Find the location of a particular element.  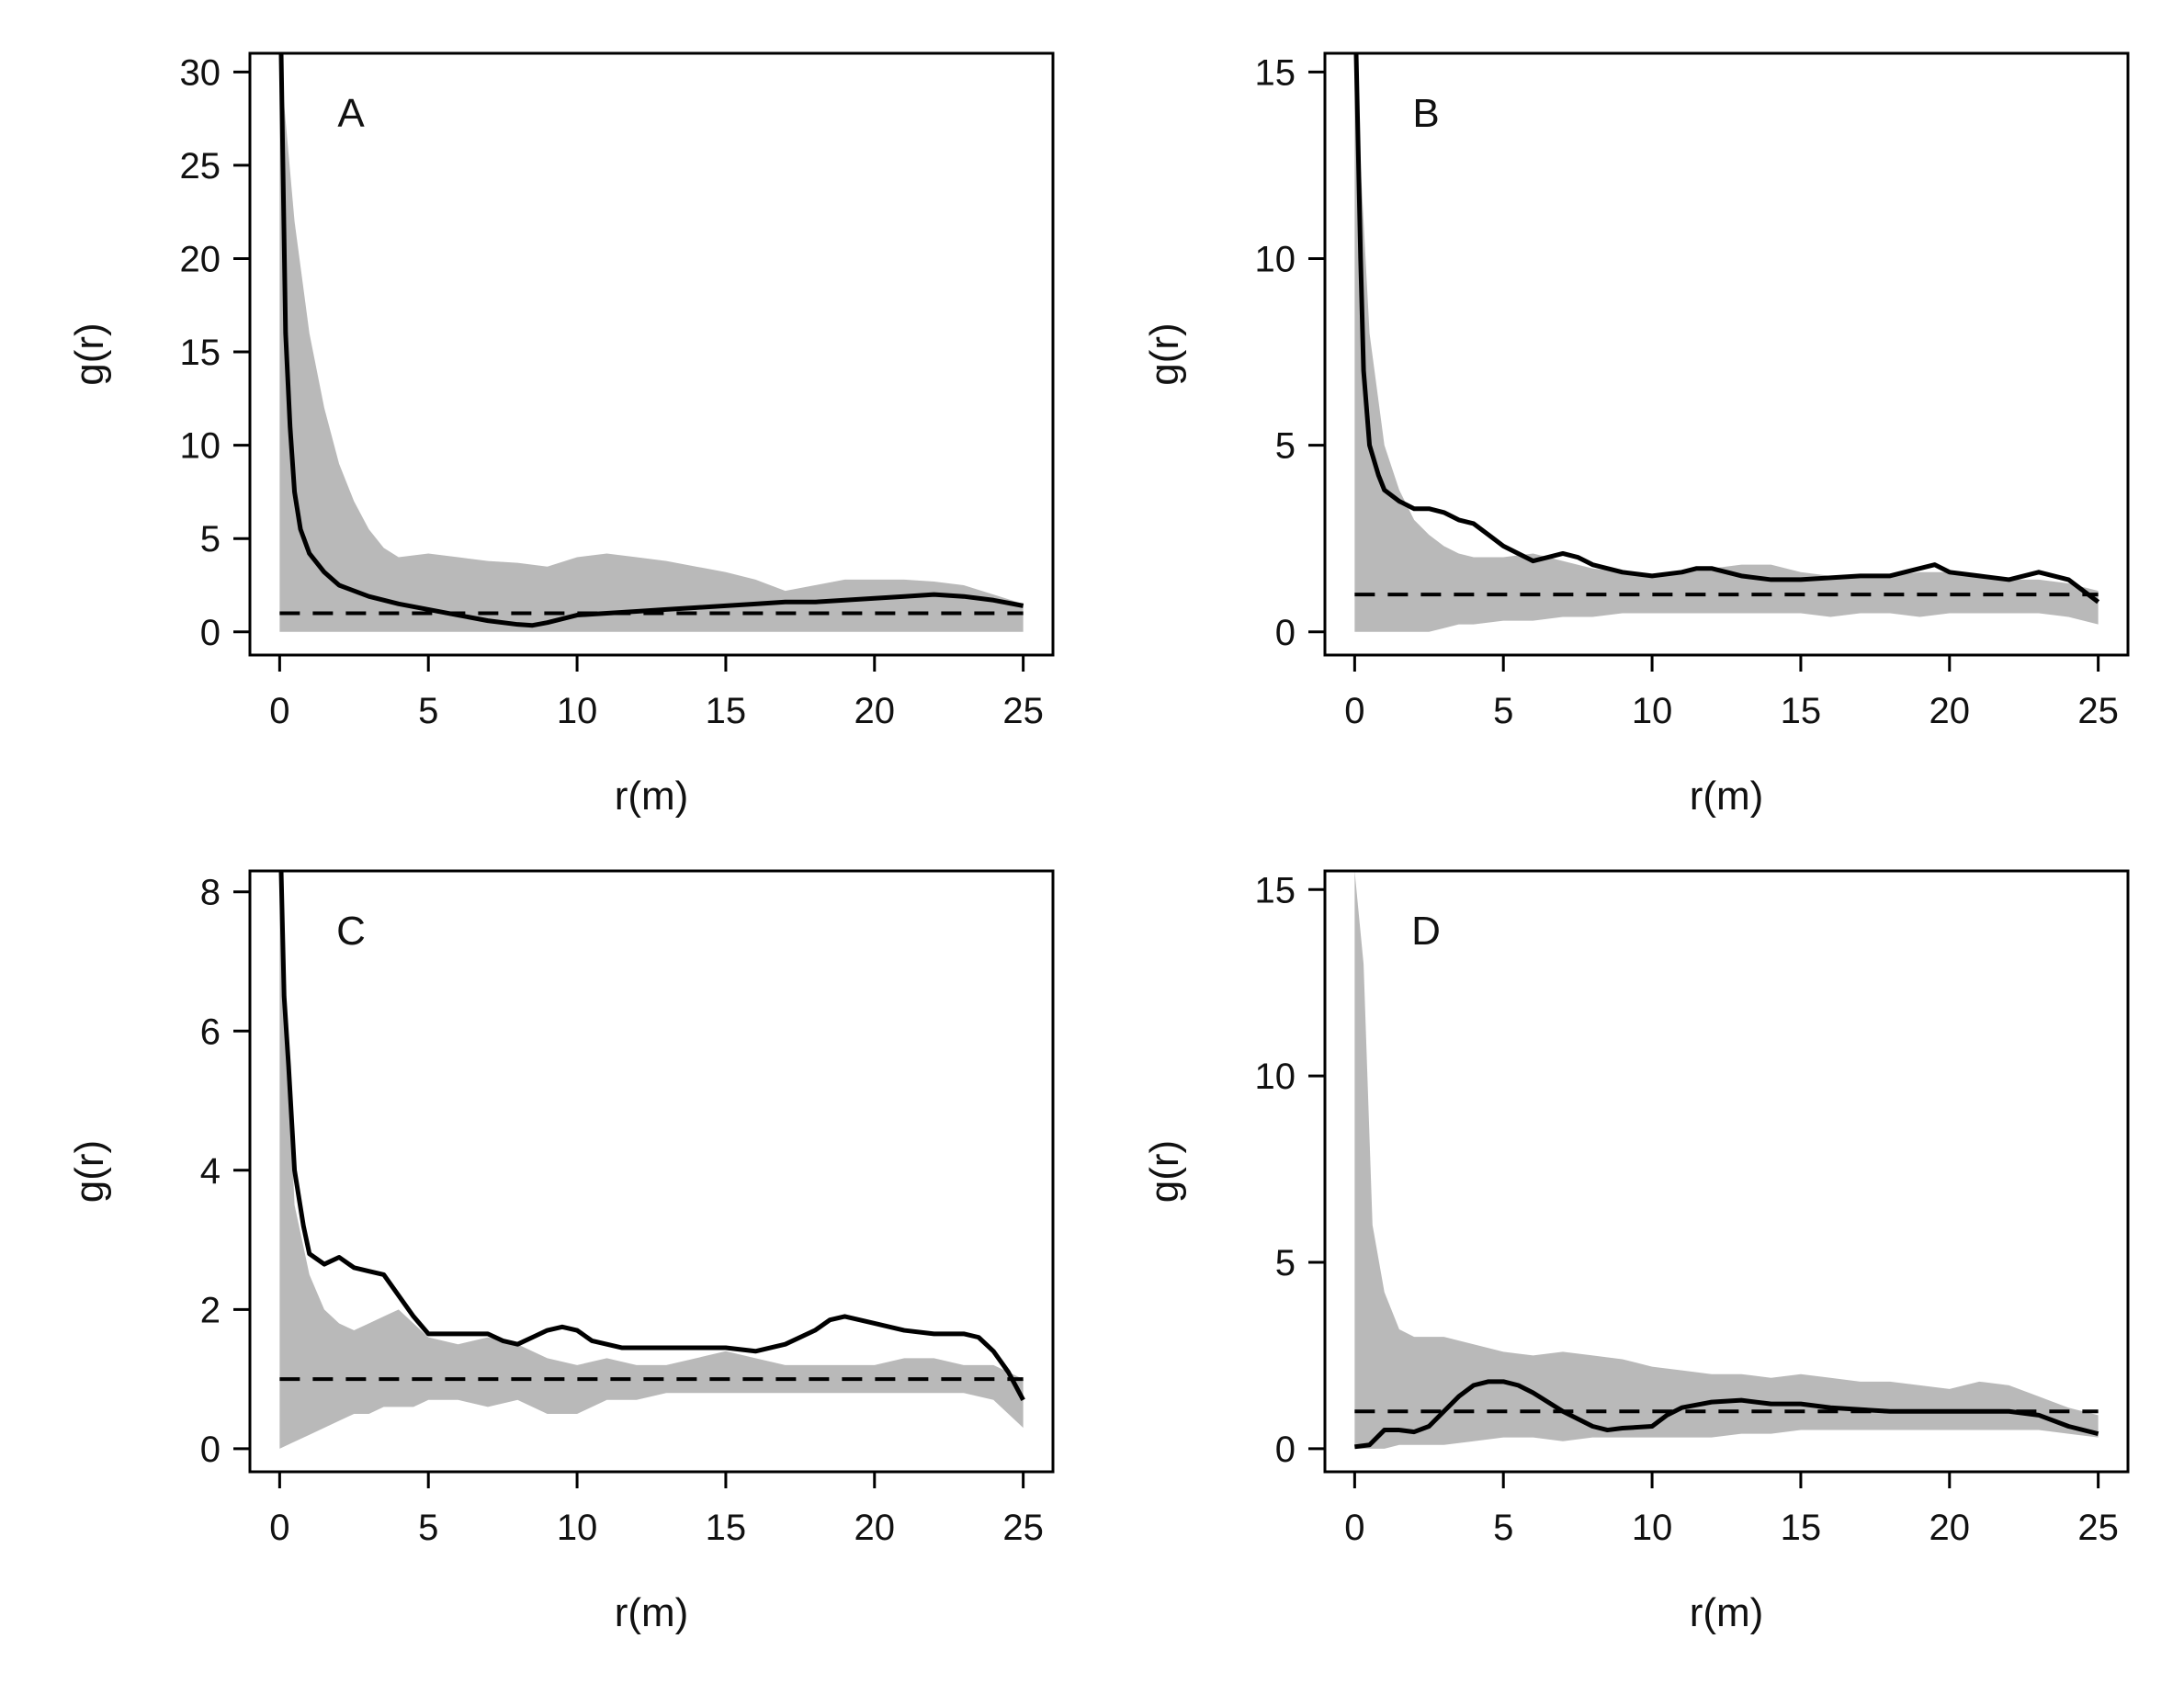

panel-label: B is located at coordinates (1425, 113).